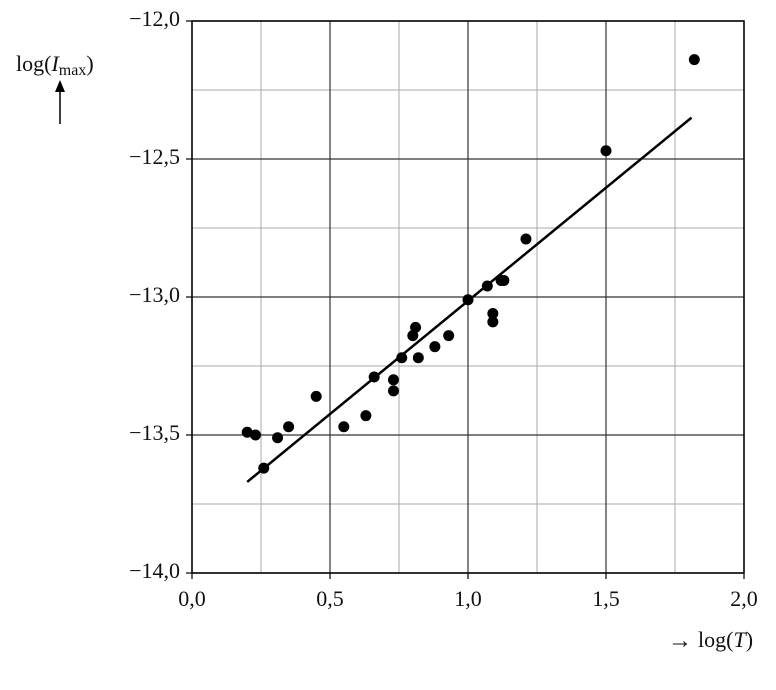  What do you see at coordinates (154, 18) in the screenshot?
I see `y-tick-label: −12,0` at bounding box center [154, 18].